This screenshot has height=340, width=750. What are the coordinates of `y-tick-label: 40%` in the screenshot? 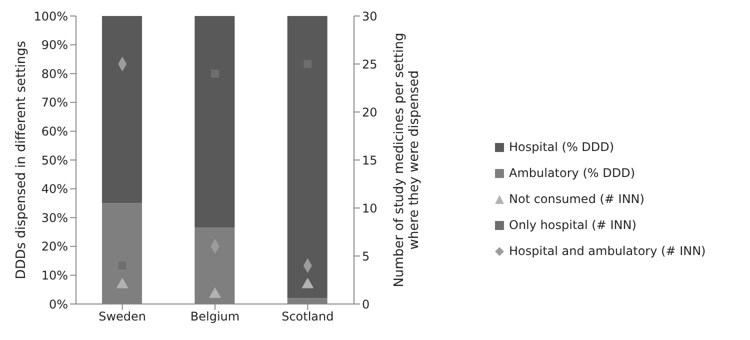 It's located at (54, 189).